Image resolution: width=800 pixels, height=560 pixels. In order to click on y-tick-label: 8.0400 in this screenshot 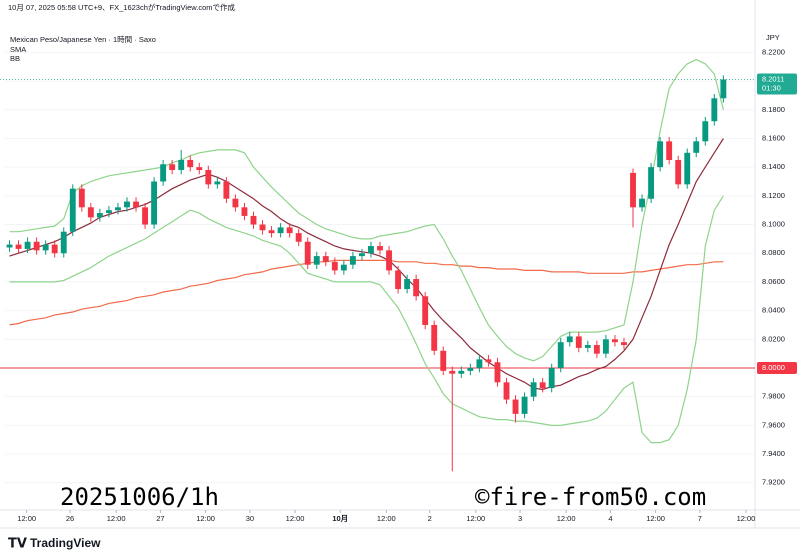, I will do `click(773, 310)`.